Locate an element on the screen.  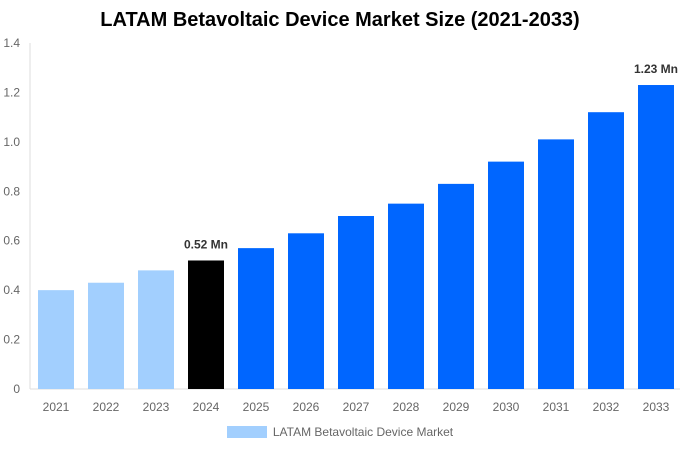
bar-2029 is located at coordinates (456, 286).